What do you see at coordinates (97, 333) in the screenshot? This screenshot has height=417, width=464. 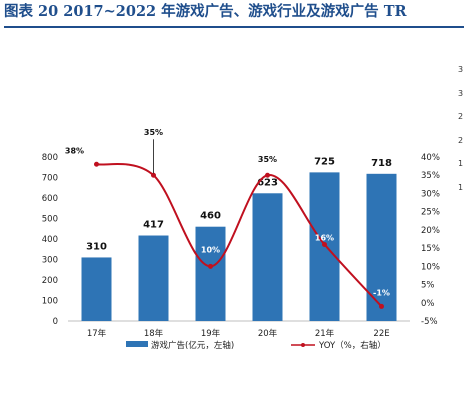 I see `category-label: 17年` at bounding box center [97, 333].